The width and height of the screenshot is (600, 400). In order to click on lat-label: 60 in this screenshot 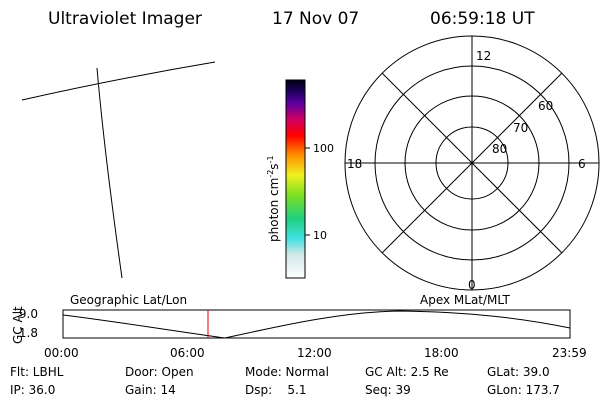, I will do `click(545, 106)`.